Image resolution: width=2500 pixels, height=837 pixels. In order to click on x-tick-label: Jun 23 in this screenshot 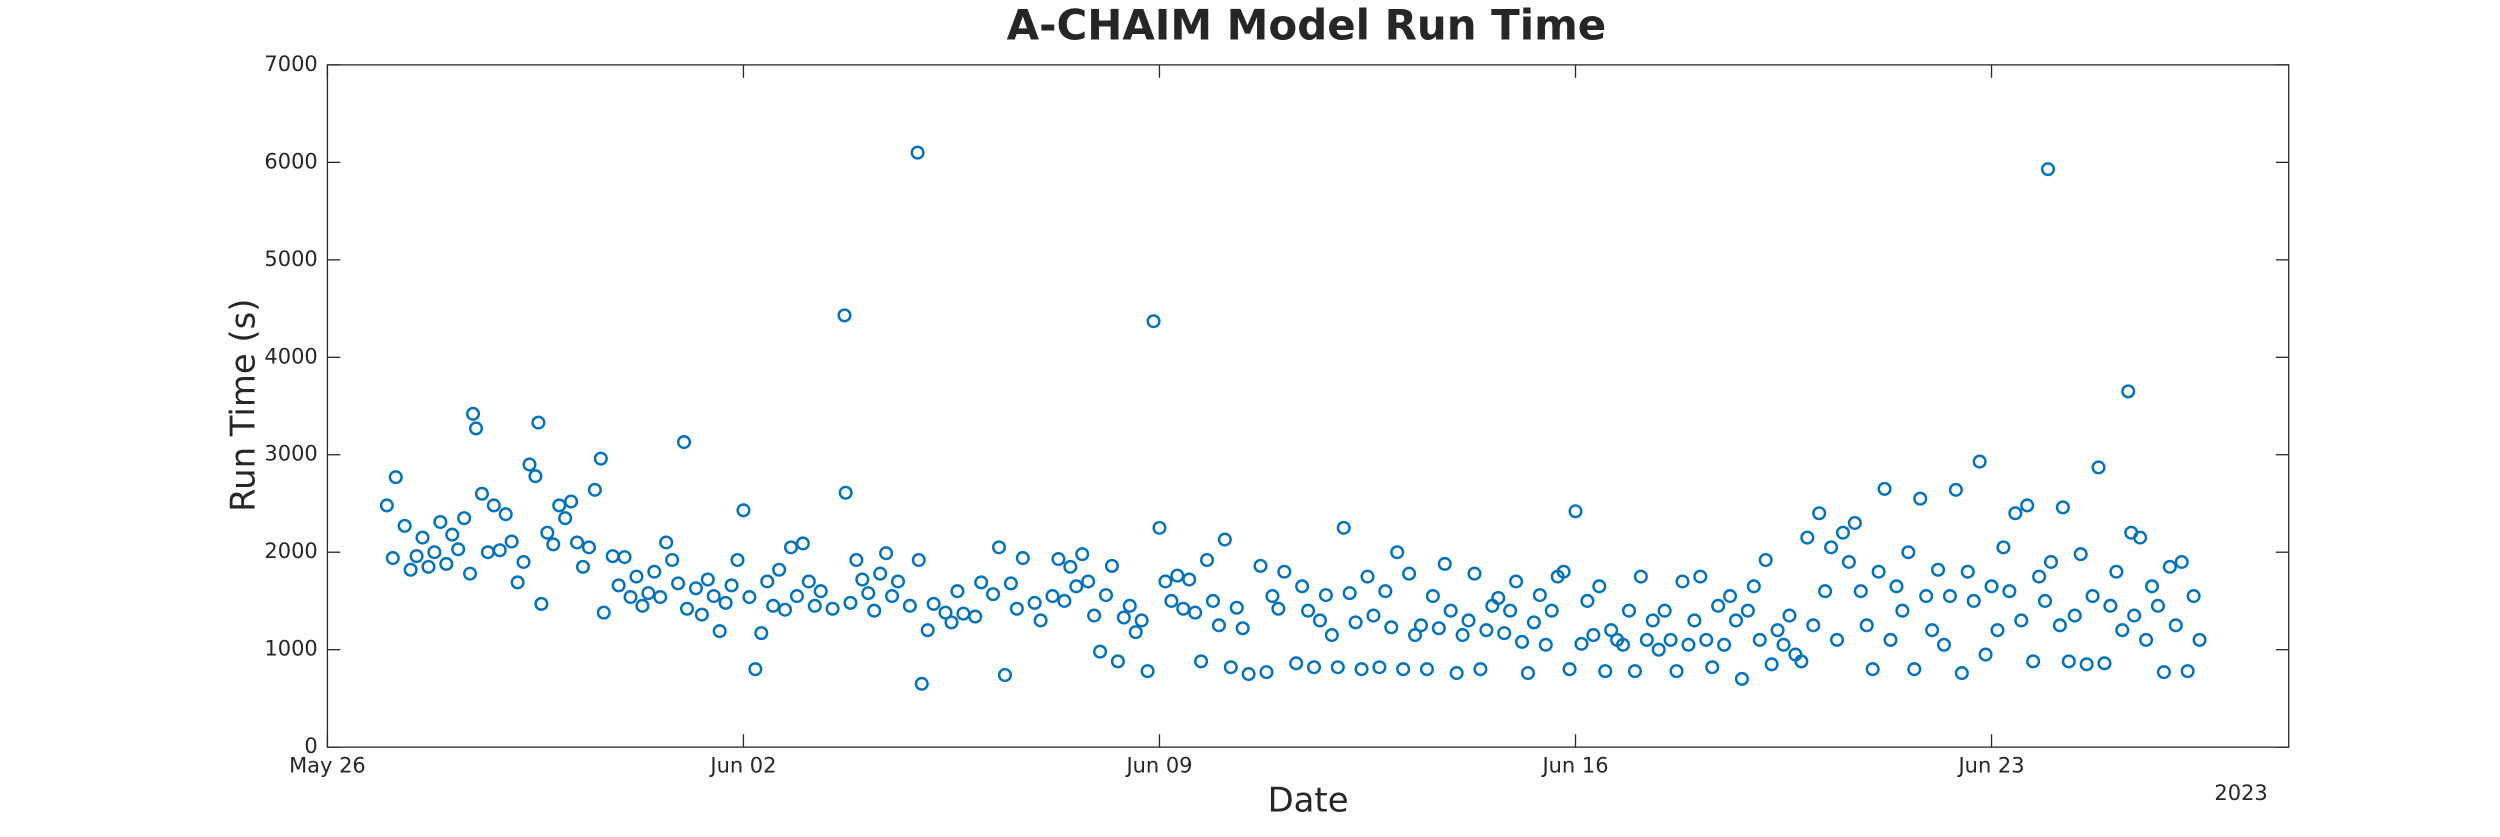, I will do `click(1991, 766)`.